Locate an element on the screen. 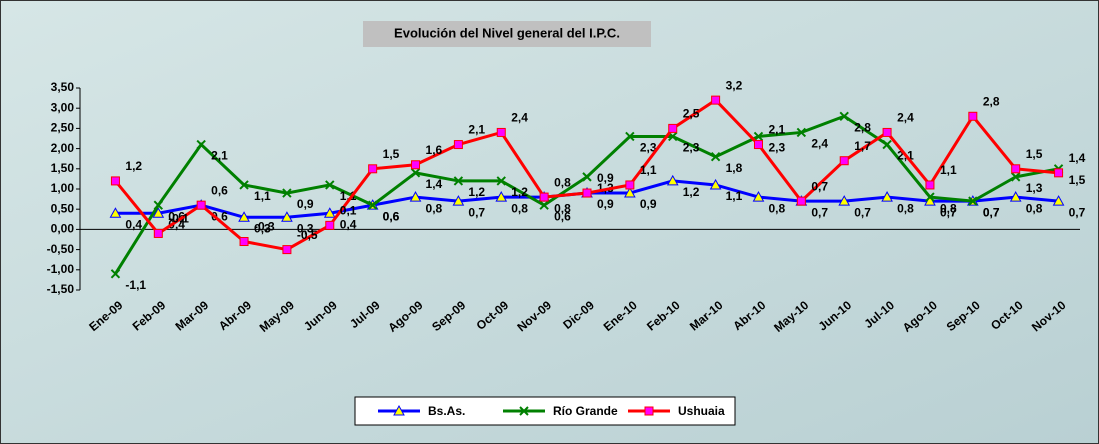 Image resolution: width=1099 pixels, height=444 pixels. data-label: -0,3 is located at coordinates (264, 227).